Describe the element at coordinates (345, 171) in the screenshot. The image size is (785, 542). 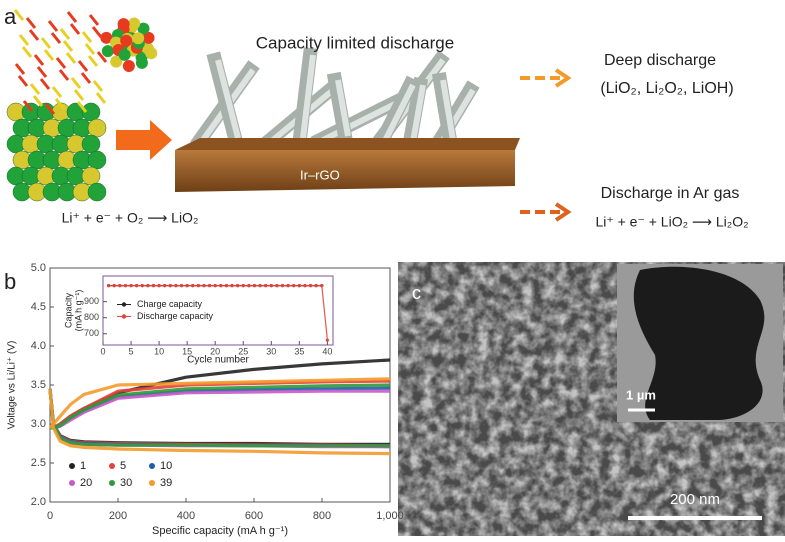
I see `substrate` at that location.